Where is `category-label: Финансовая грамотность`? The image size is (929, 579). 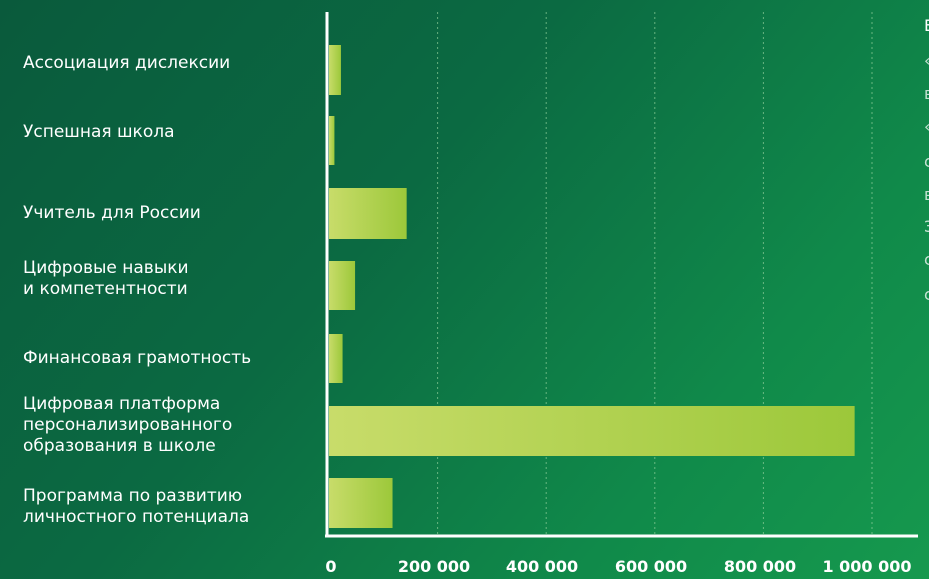
category-label: Финансовая грамотность is located at coordinates (137, 358).